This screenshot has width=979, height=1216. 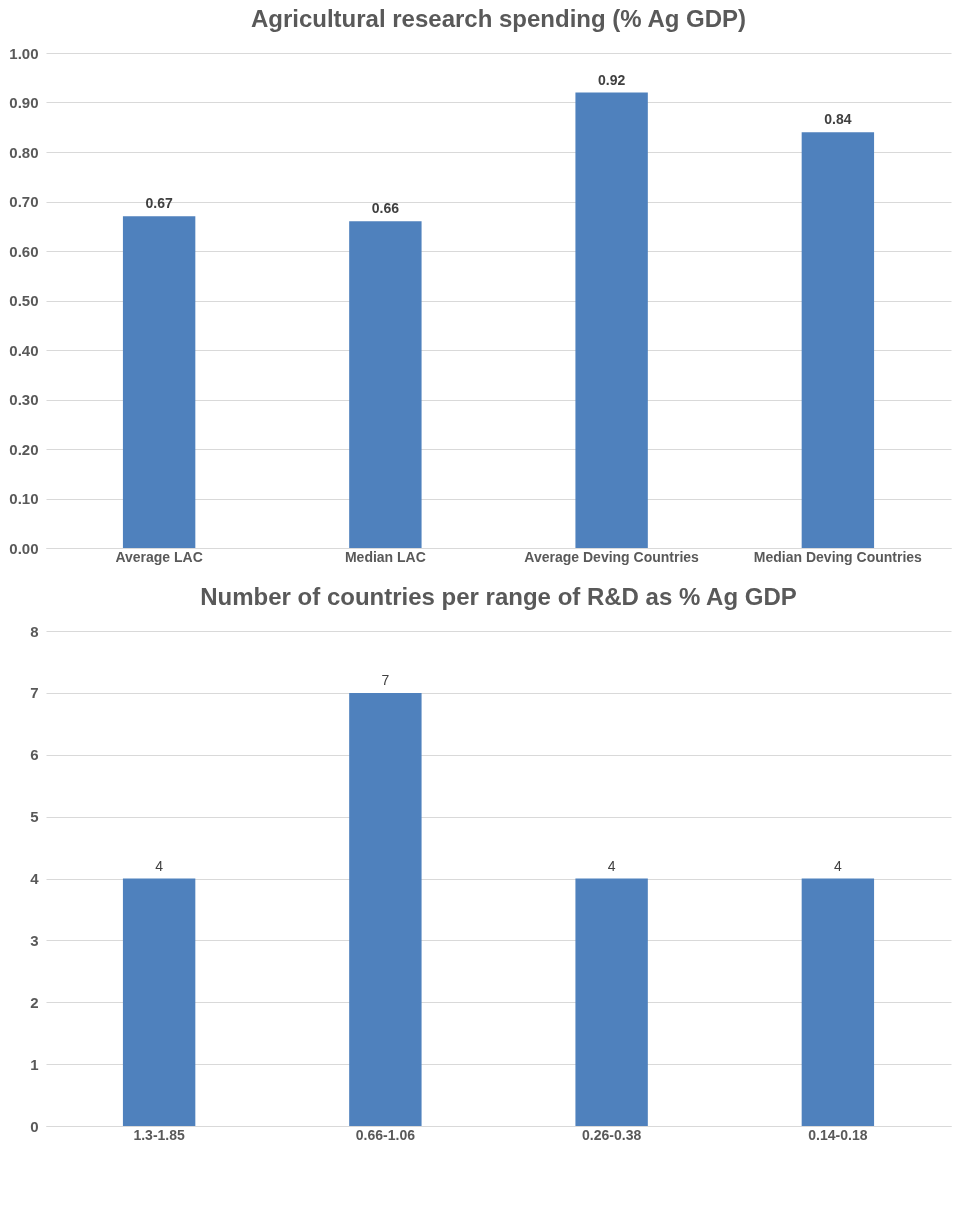 What do you see at coordinates (24, 399) in the screenshot?
I see `y-tick-label: 0.30` at bounding box center [24, 399].